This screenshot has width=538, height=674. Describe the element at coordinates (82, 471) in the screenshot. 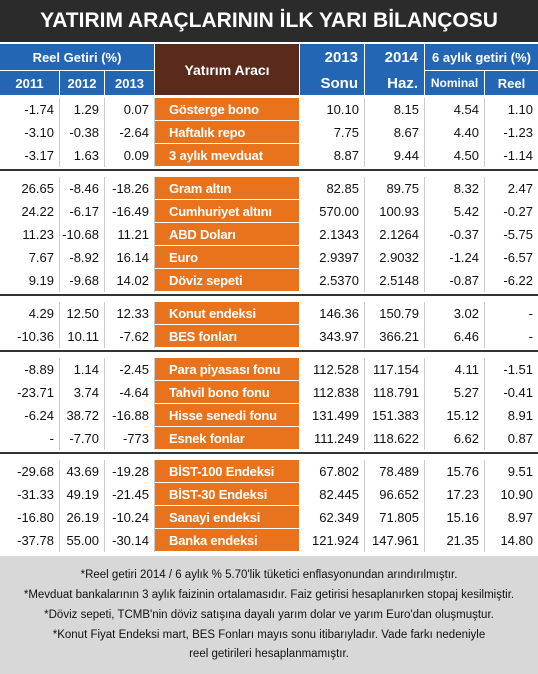

I see `value-cell: 43.69` at that location.